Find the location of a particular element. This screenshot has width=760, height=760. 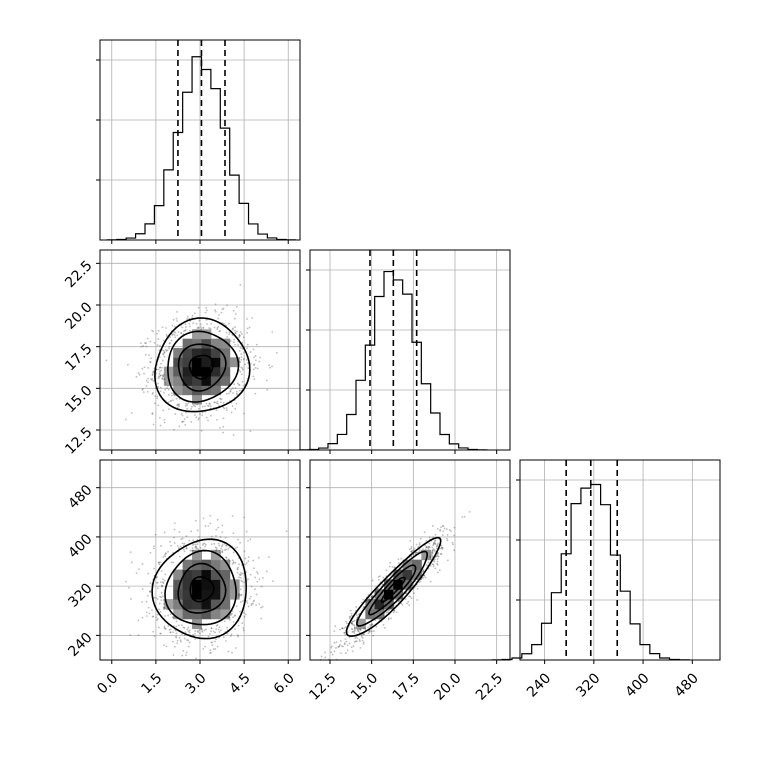

x-tick-label-1-1: 15.0 is located at coordinates (364, 686).